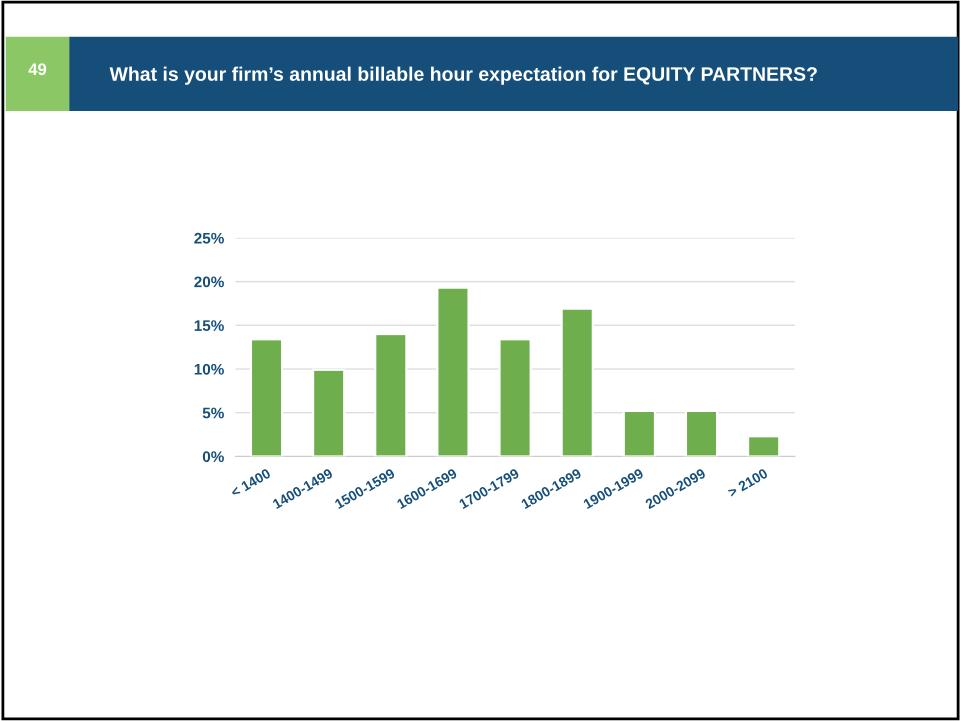  Describe the element at coordinates (209, 238) in the screenshot. I see `y-tick-label: 25%` at that location.